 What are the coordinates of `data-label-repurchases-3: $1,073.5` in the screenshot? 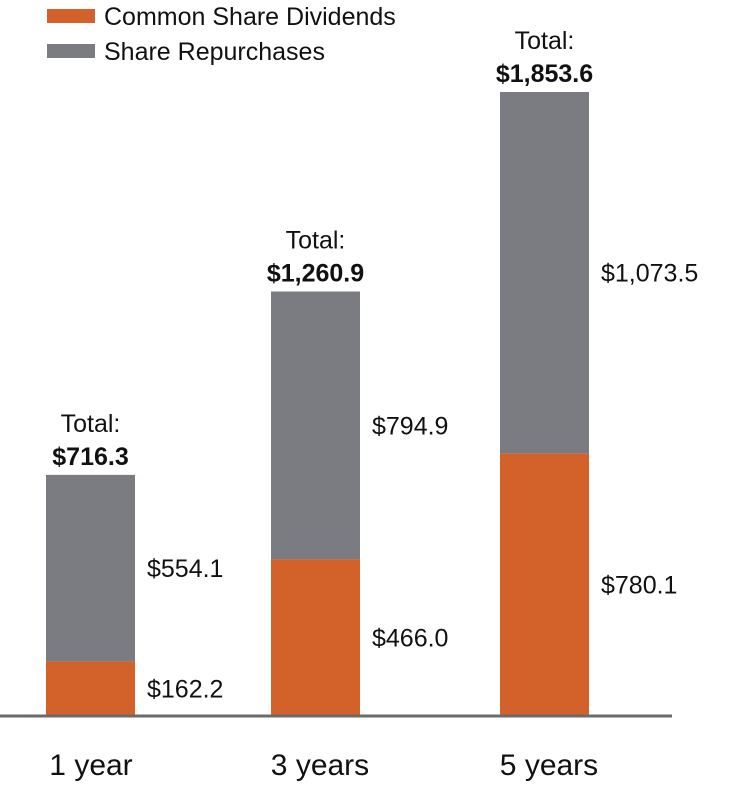 It's located at (649, 274).